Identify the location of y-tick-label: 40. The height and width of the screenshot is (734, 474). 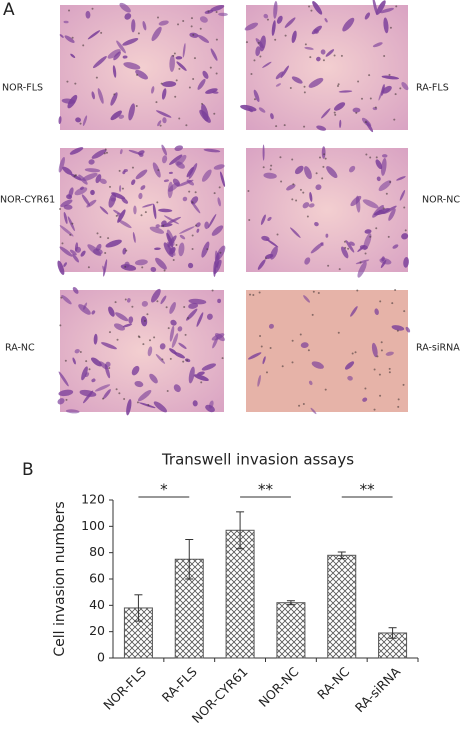
(97, 604).